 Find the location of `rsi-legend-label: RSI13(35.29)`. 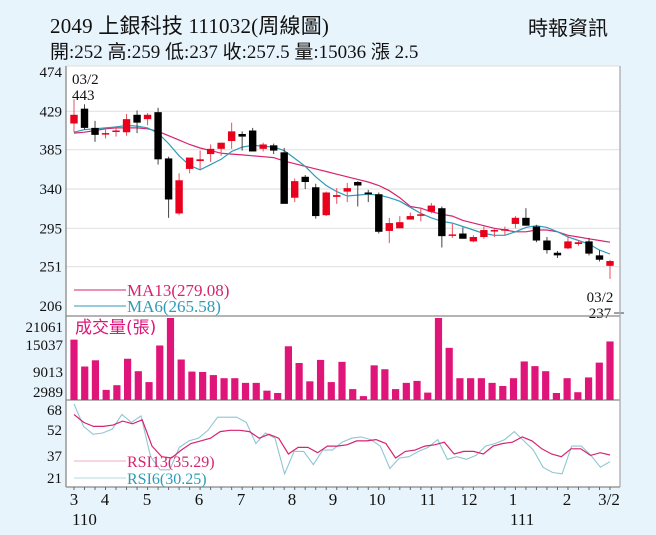

rsi-legend-label: RSI13(35.29) is located at coordinates (171, 462).